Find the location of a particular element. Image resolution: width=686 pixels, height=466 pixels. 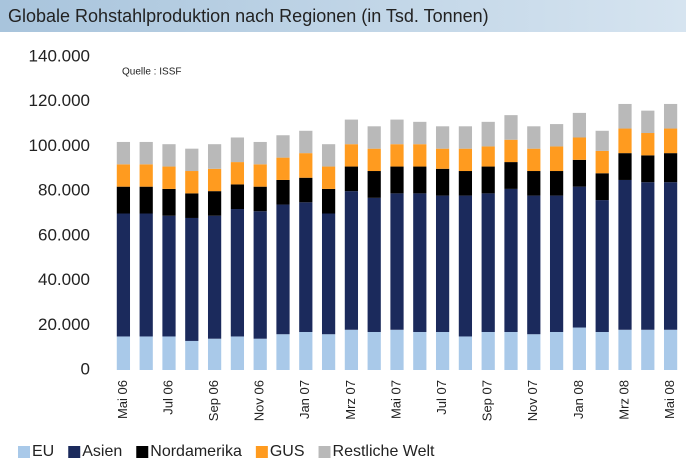

y-tick-label: 80.000 is located at coordinates (64, 190).